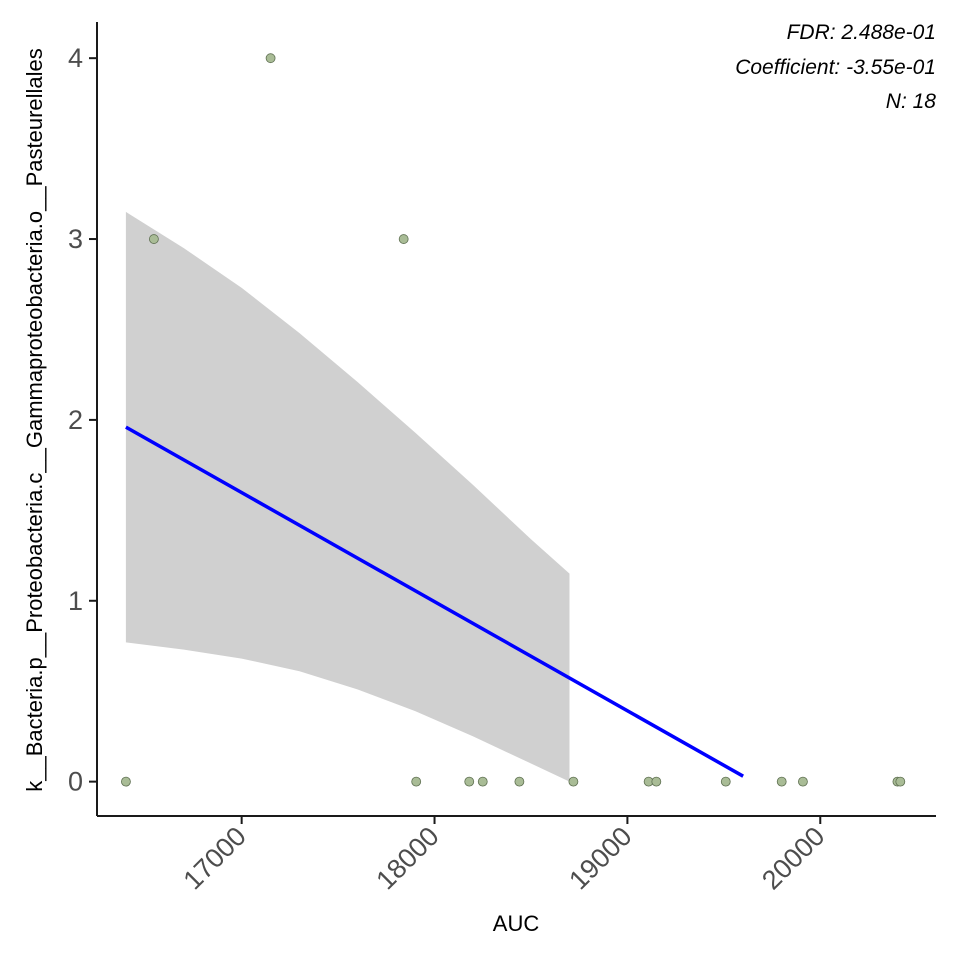  Describe the element at coordinates (861, 32) in the screenshot. I see `stats-fdr: FDR: 2.488e-01` at that location.